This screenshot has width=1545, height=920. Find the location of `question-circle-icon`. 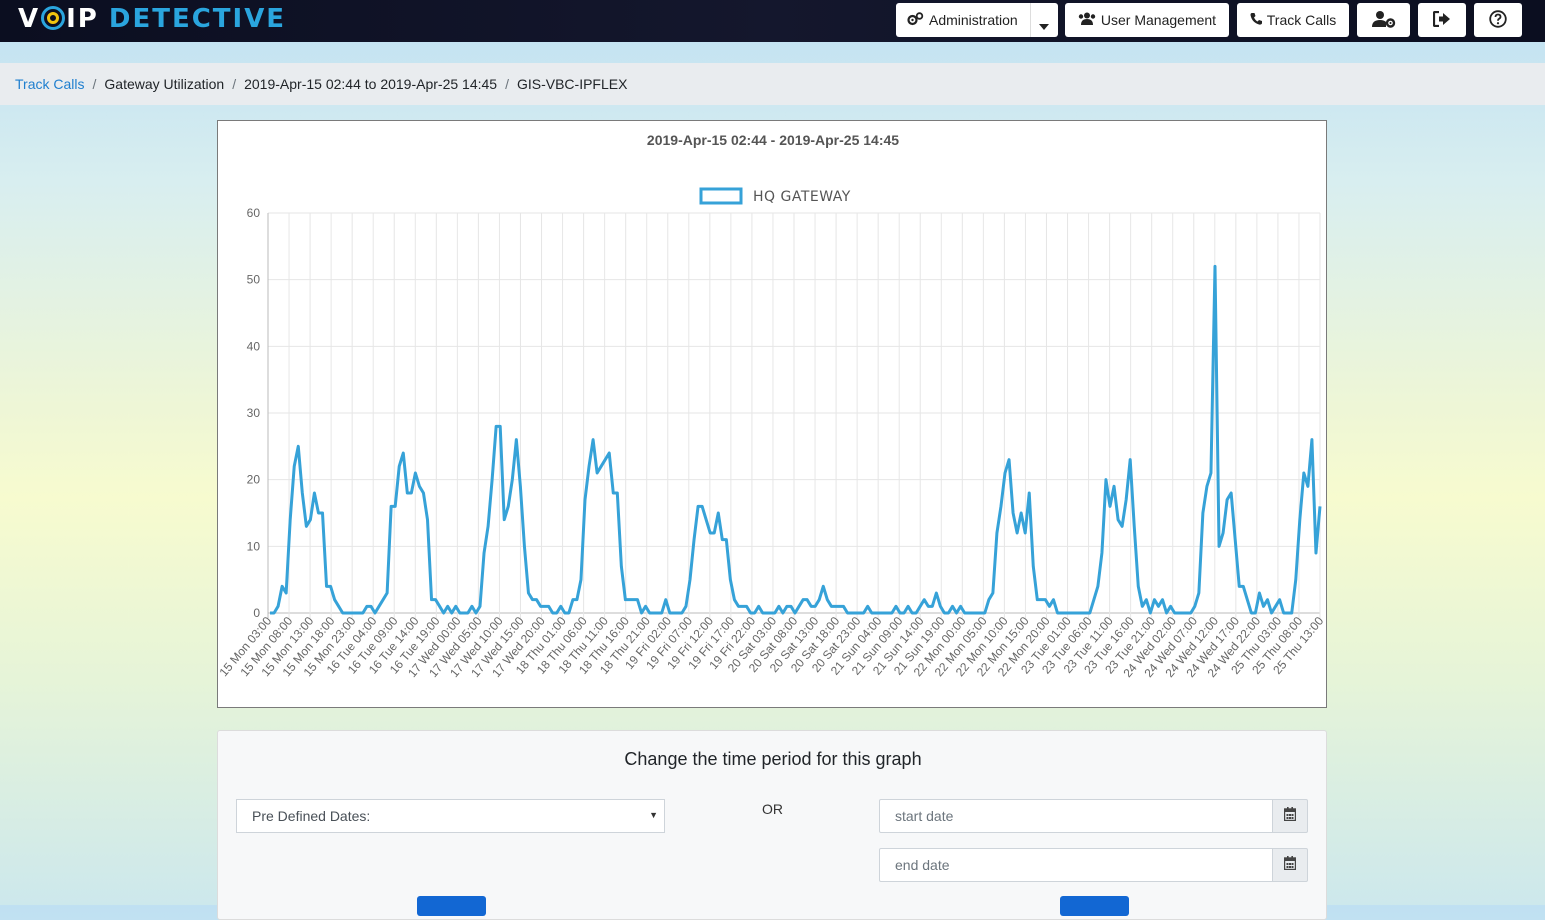

question-circle-icon is located at coordinates (1498, 20).